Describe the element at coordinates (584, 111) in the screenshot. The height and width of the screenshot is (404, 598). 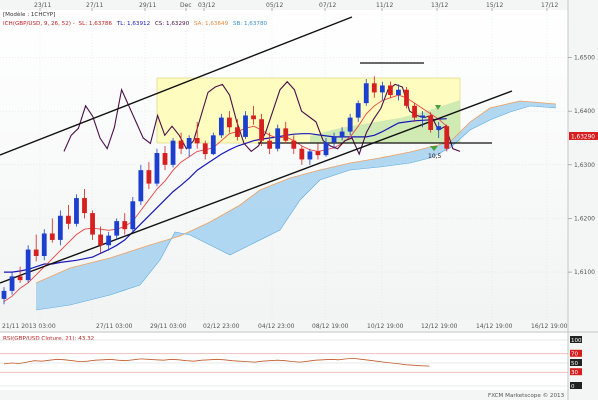
I see `price-tick-label: 1,6400` at that location.